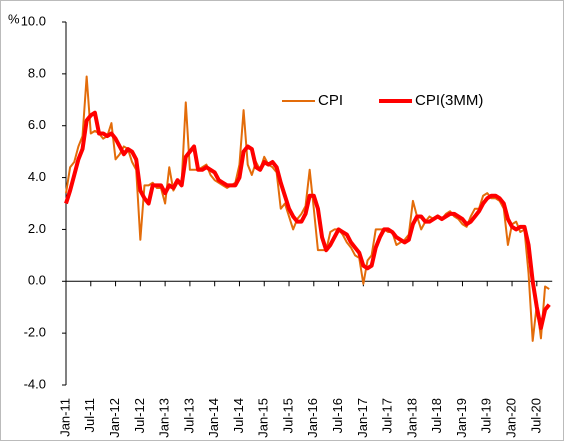 This screenshot has width=564, height=441. I want to click on y-tick-label: 2.0, so click(37, 228).